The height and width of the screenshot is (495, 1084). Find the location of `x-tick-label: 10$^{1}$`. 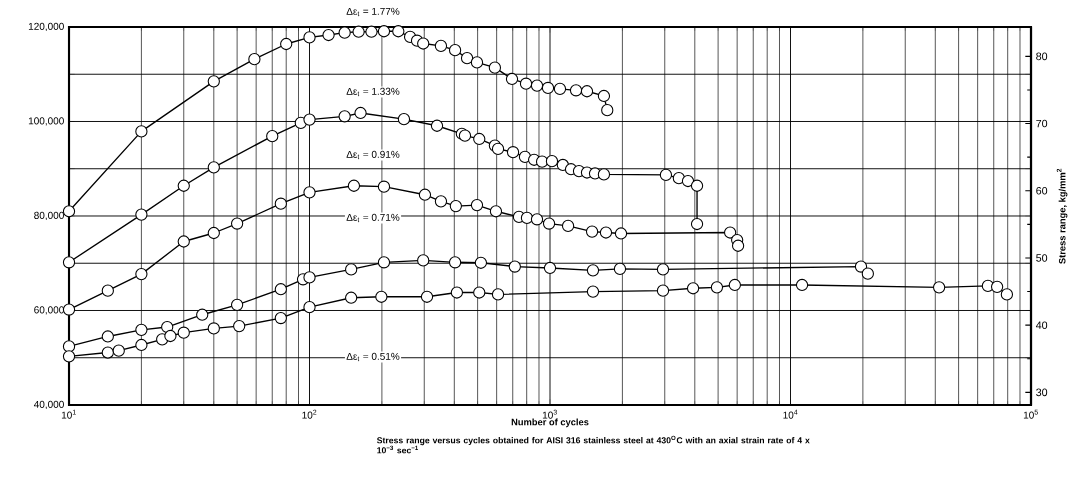

x-tick-label: 10$^{1}$ is located at coordinates (68, 414).